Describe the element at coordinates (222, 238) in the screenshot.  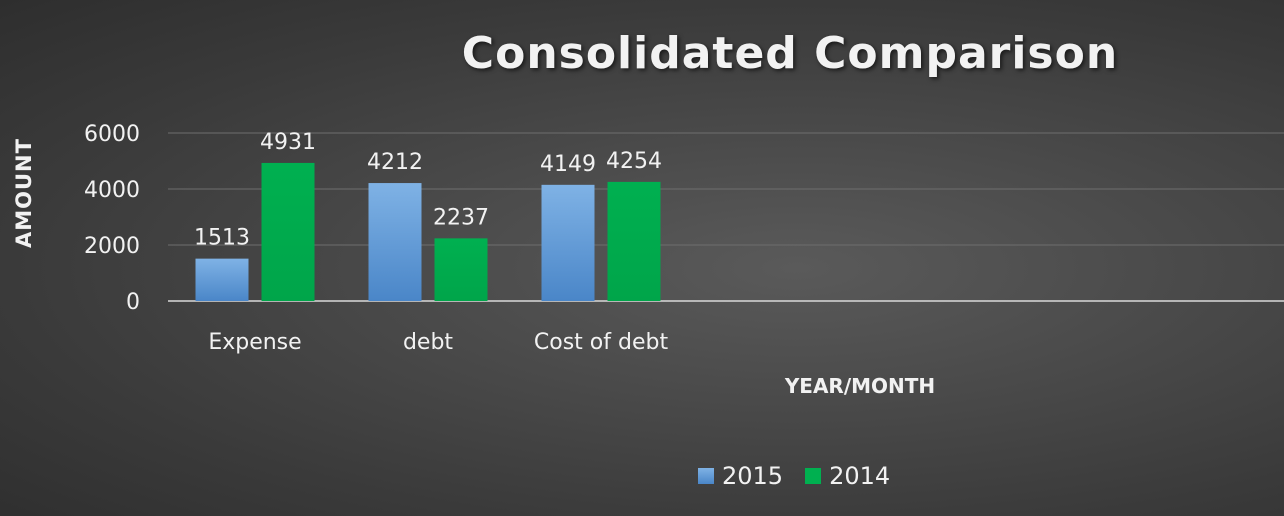
I see `bar-data-label: 1513` at that location.